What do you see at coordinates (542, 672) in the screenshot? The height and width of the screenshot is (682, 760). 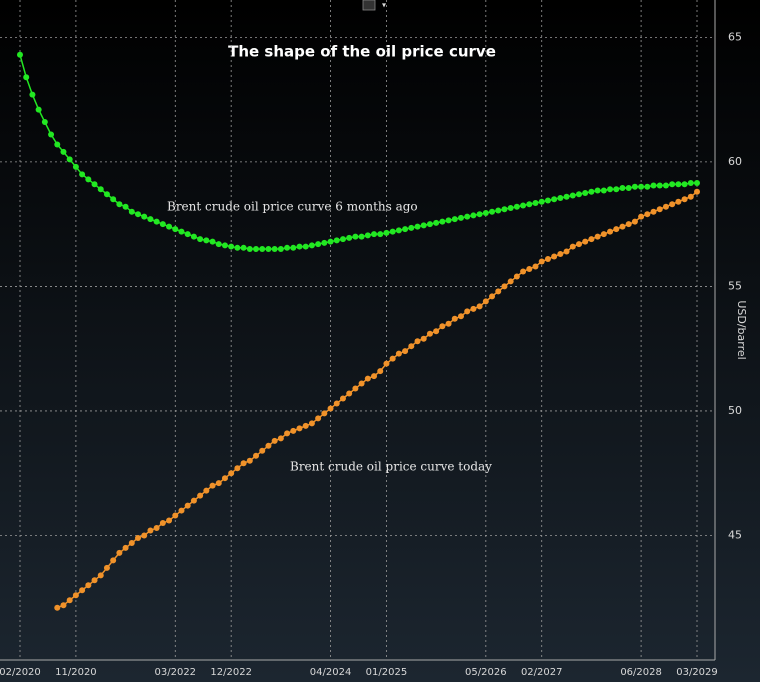 I see `x-tick-label: 02/2027` at bounding box center [542, 672].